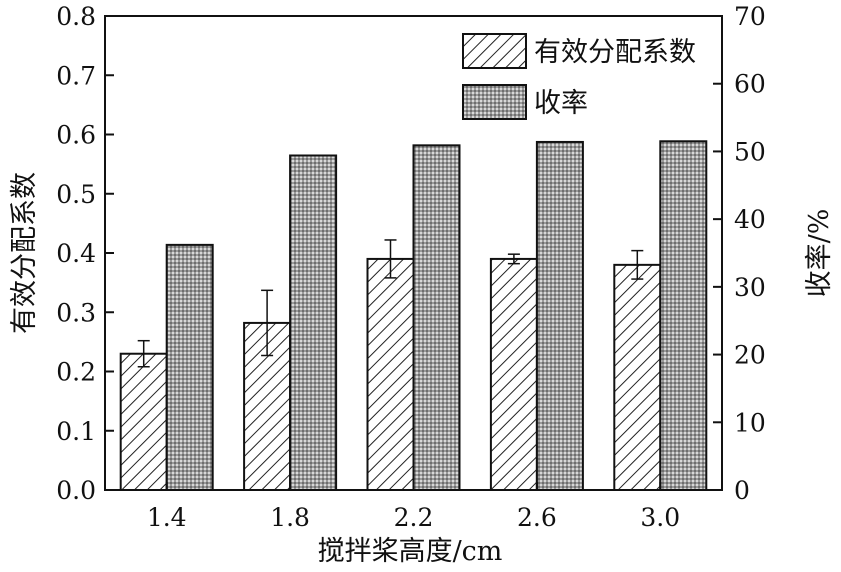 Image resolution: width=841 pixels, height=572 pixels. What do you see at coordinates (561, 103) in the screenshot?
I see `legend-label-yield: 收率` at bounding box center [561, 103].